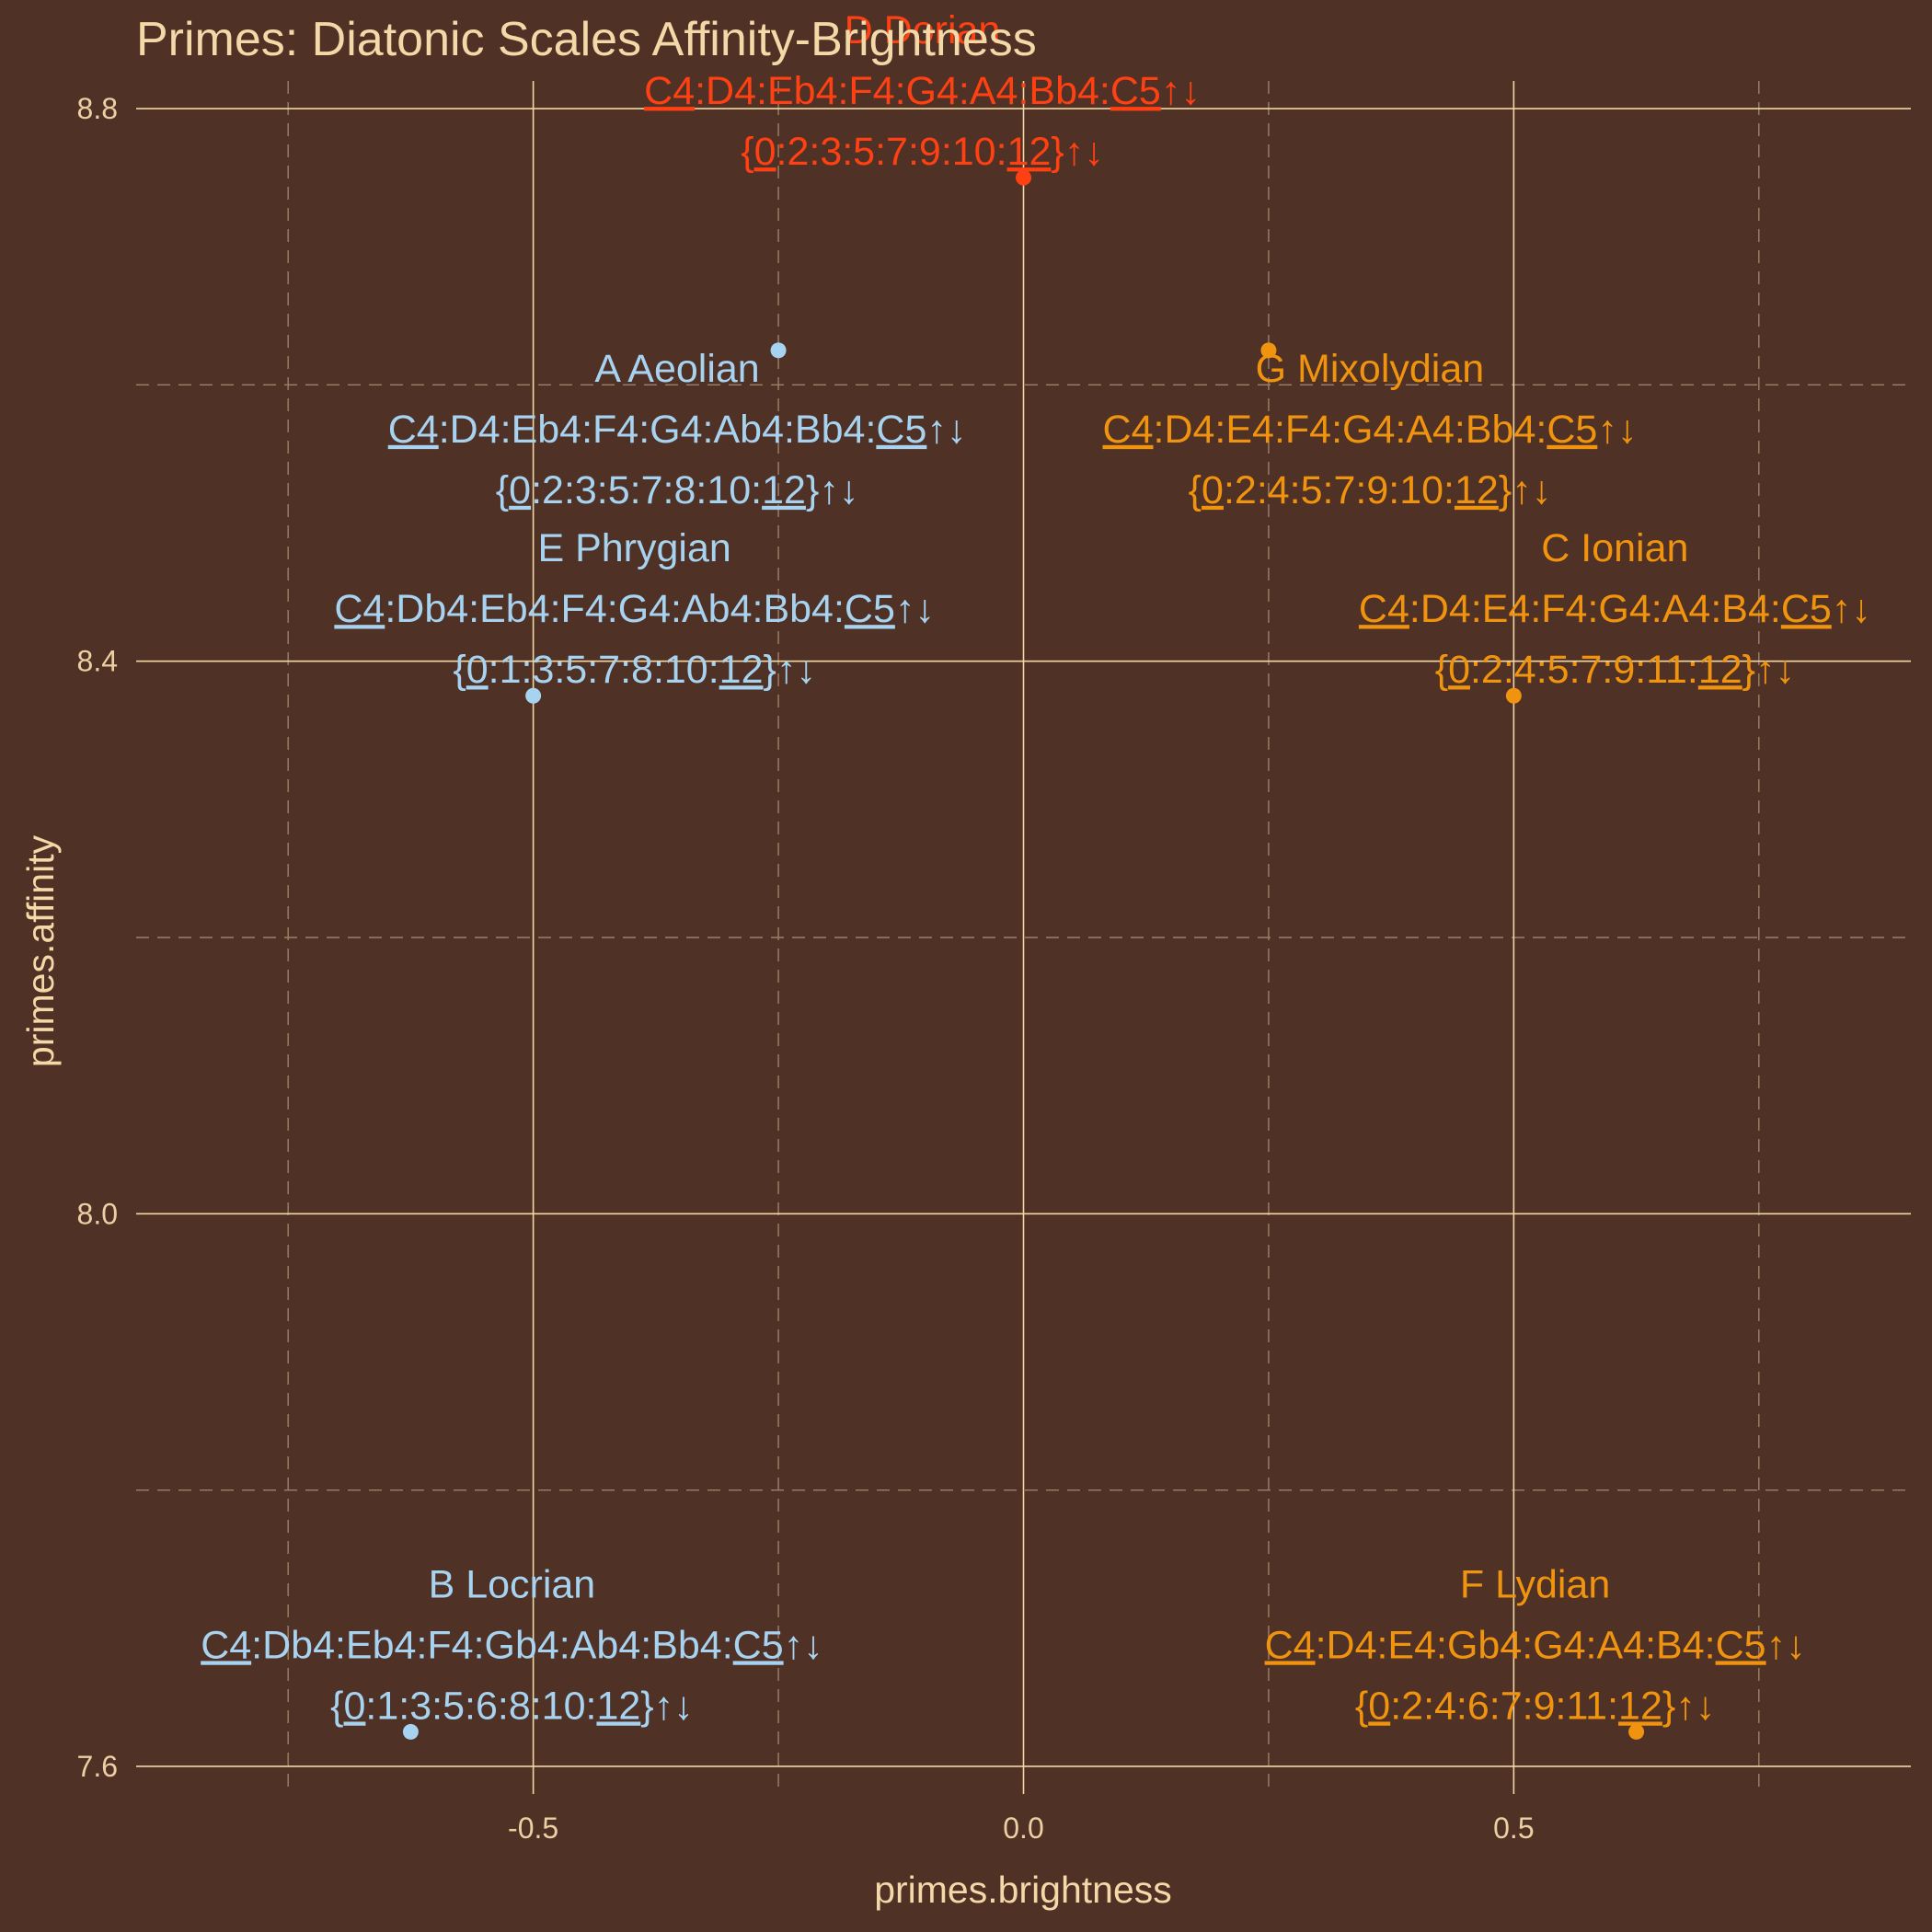 The height and width of the screenshot is (1932, 1932). Describe the element at coordinates (676, 369) in the screenshot. I see `data-label-name: A Aeolian` at that location.